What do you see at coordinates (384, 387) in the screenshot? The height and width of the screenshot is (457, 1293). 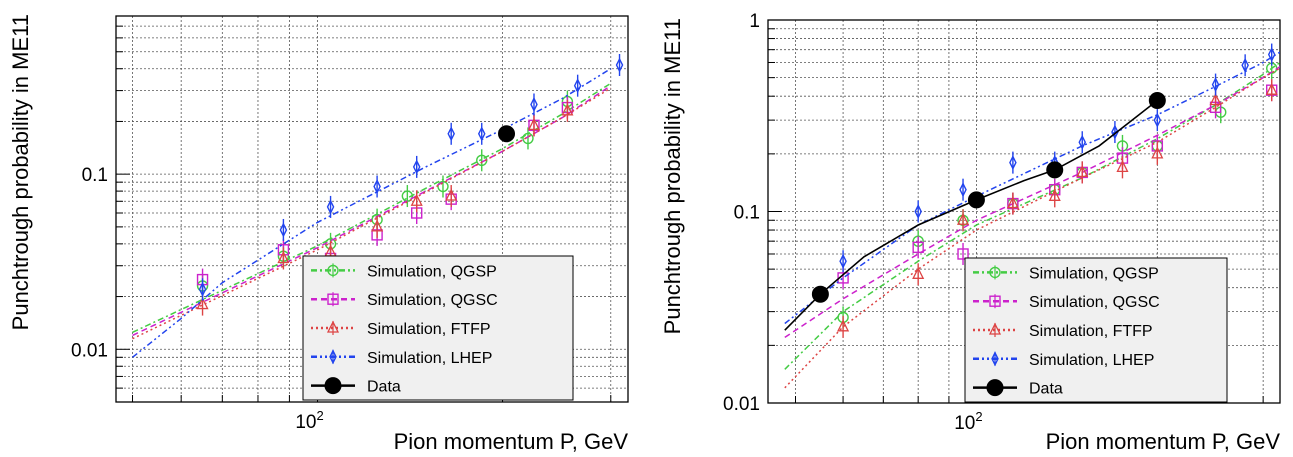 I see `legend-label: Data` at bounding box center [384, 387].